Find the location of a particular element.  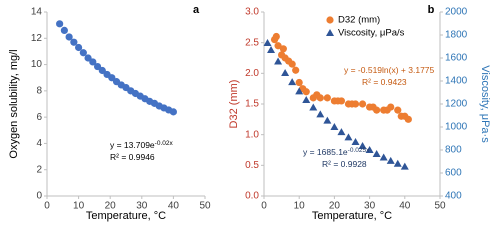

equation-text: R² = 0.9946 is located at coordinates (132, 157).